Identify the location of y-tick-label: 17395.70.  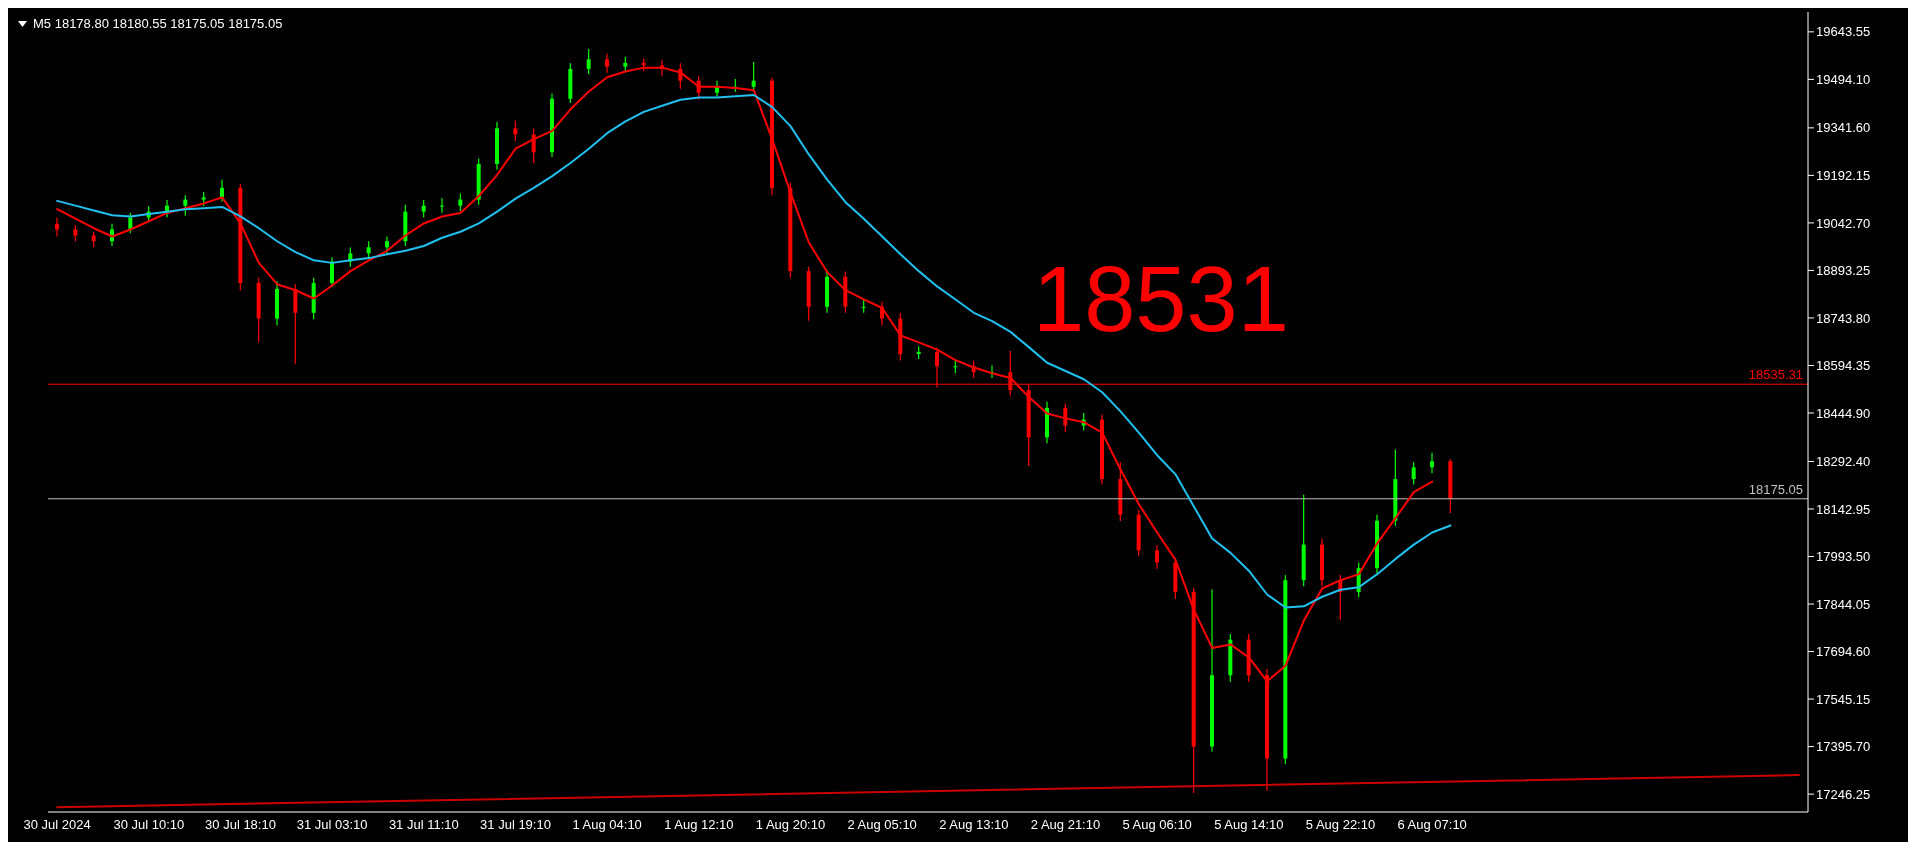
(1843, 747).